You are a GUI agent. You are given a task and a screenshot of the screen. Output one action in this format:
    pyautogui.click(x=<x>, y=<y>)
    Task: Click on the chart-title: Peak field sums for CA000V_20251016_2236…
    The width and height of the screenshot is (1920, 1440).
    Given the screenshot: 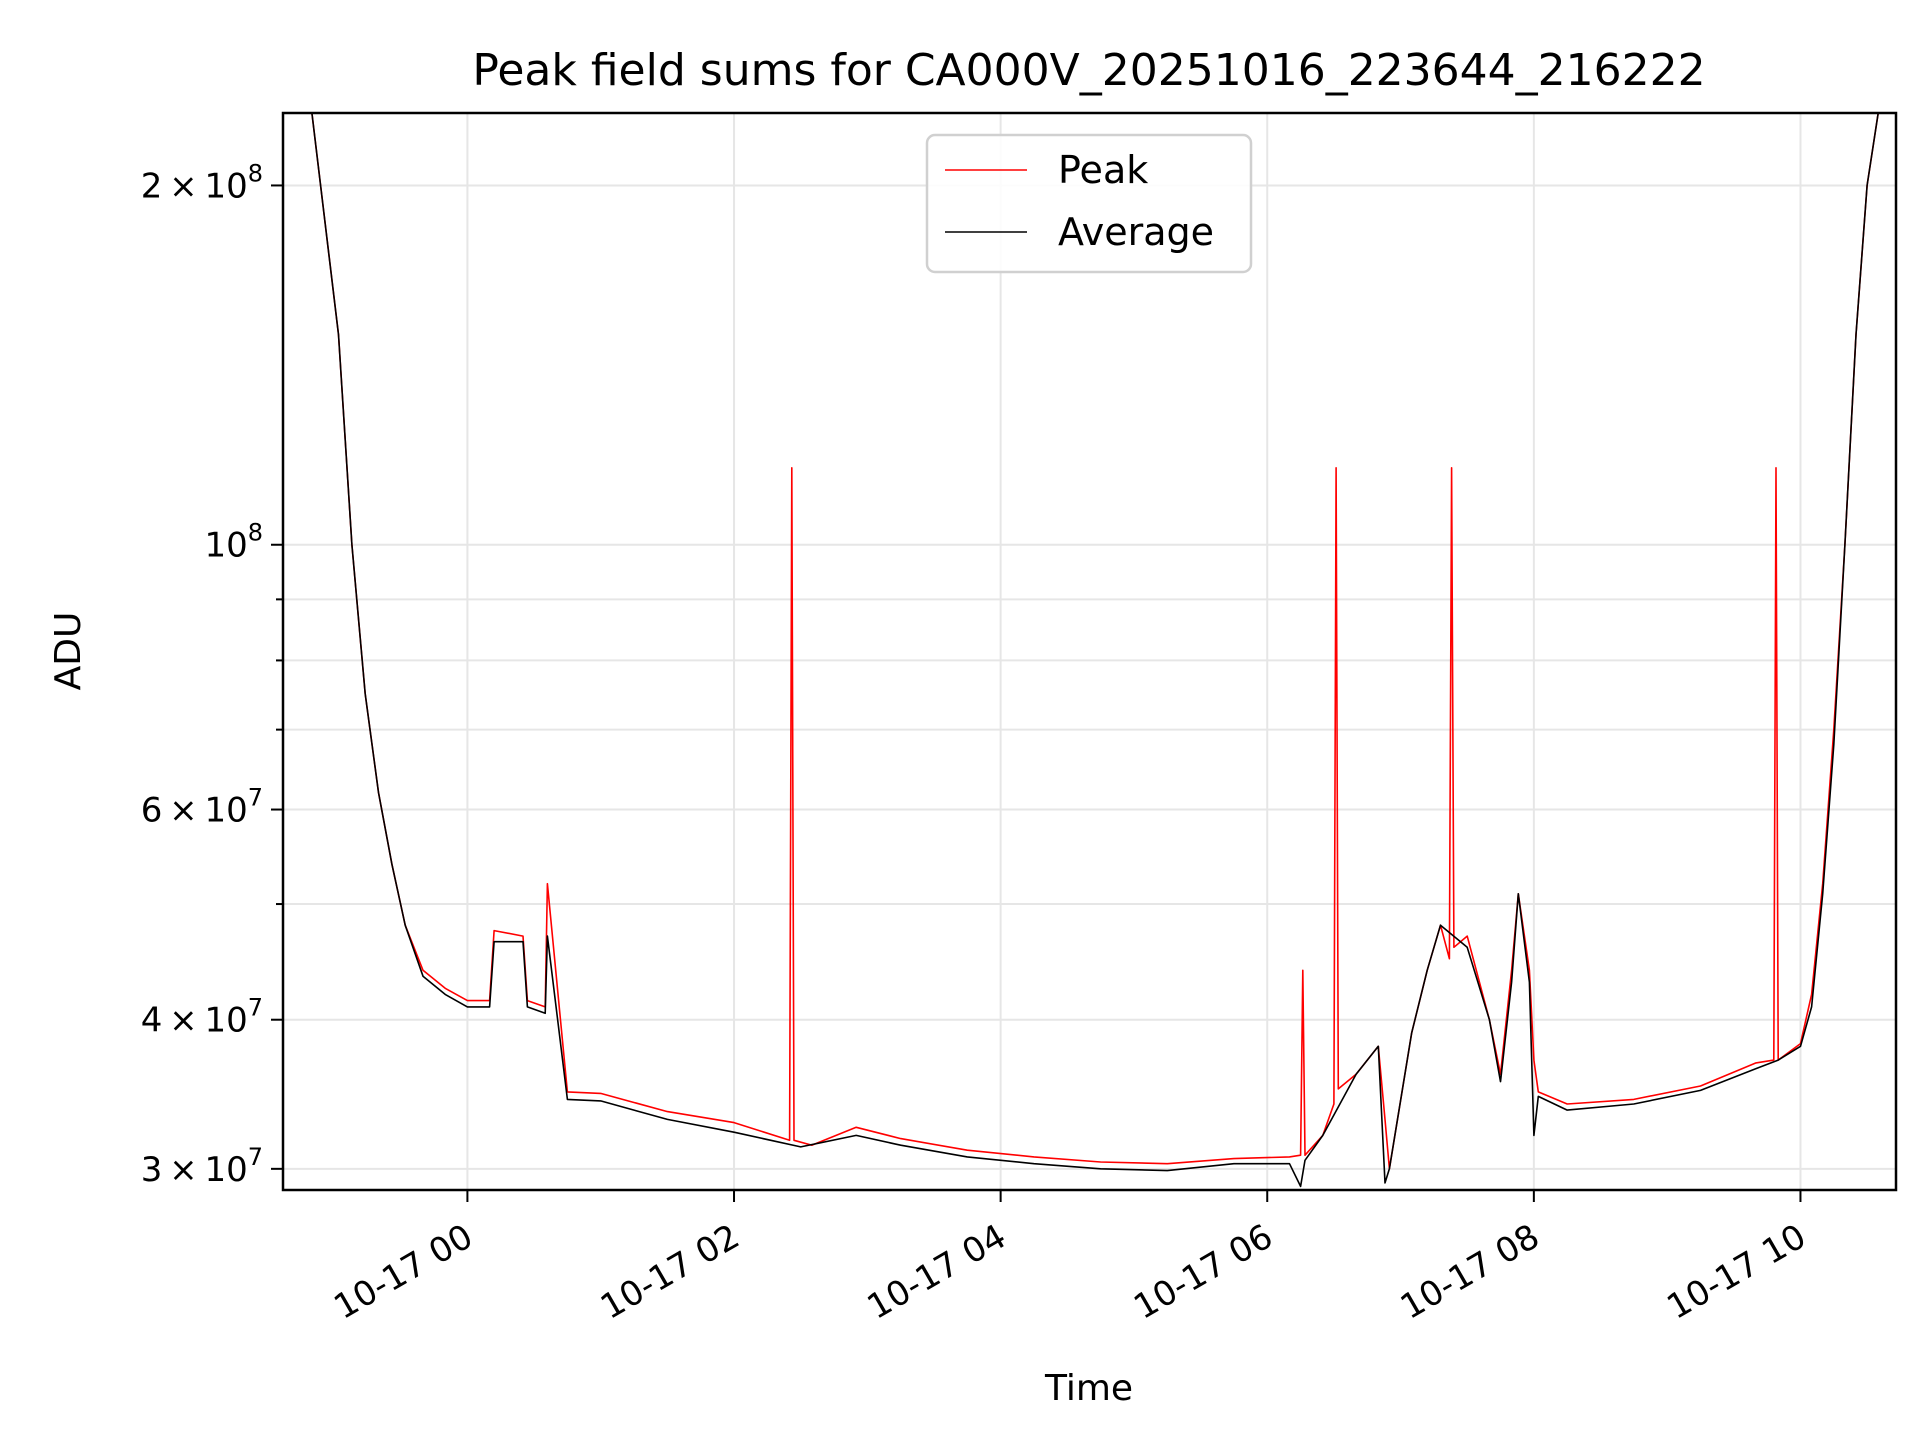 What is the action you would take?
    pyautogui.click(x=1088, y=70)
    